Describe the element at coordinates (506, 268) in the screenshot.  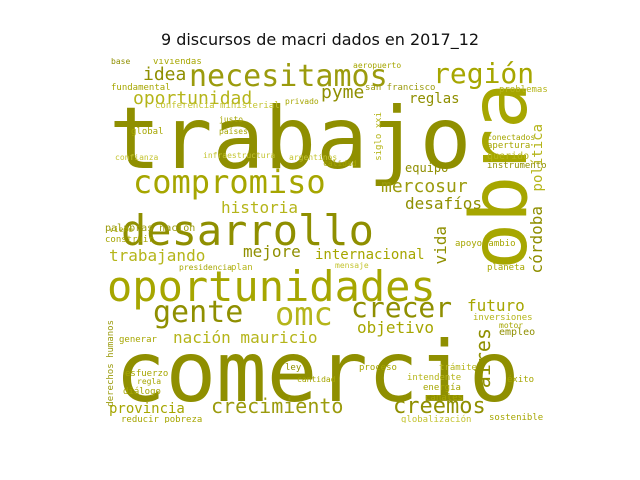
I see `word-planeta: planeta` at that location.